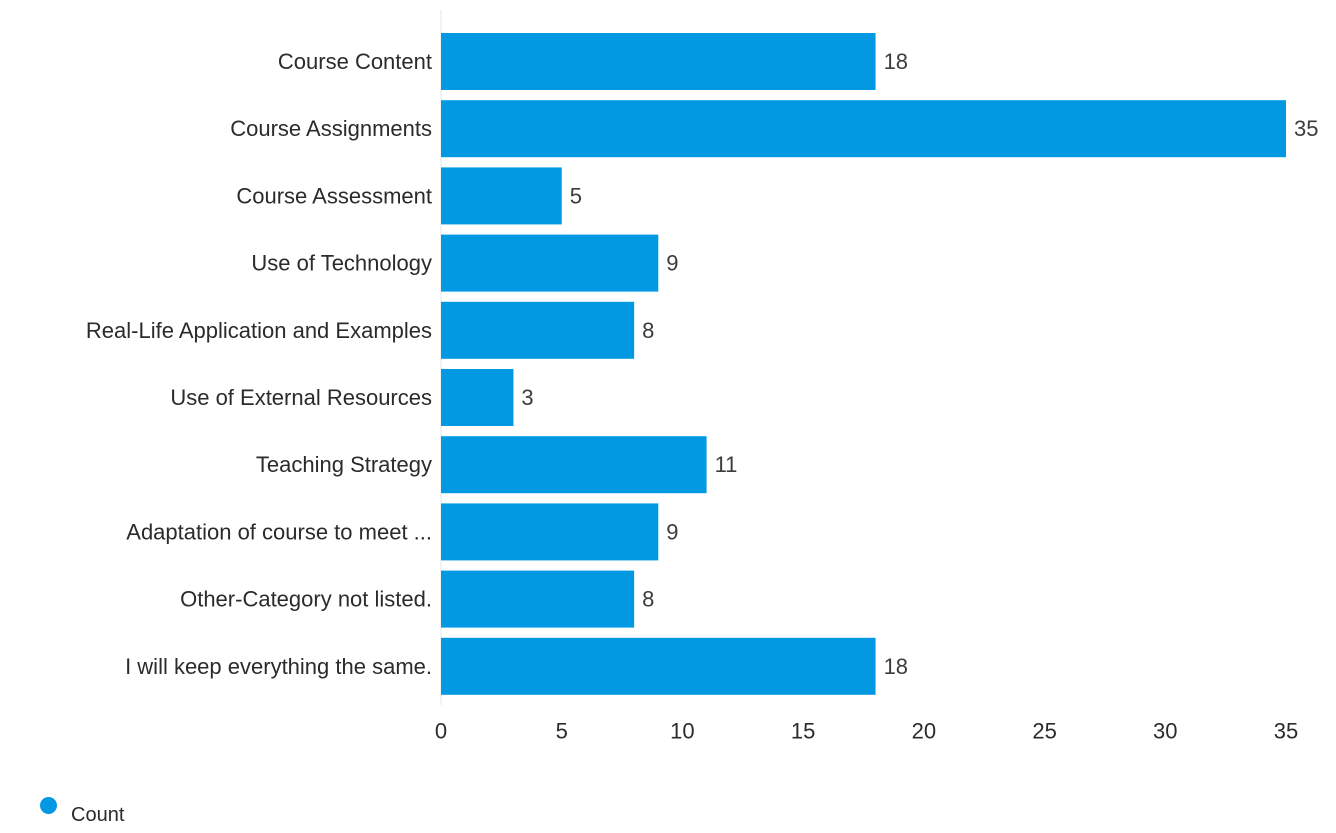 The image size is (1336, 833). I want to click on x-tick-label: 15, so click(803, 731).